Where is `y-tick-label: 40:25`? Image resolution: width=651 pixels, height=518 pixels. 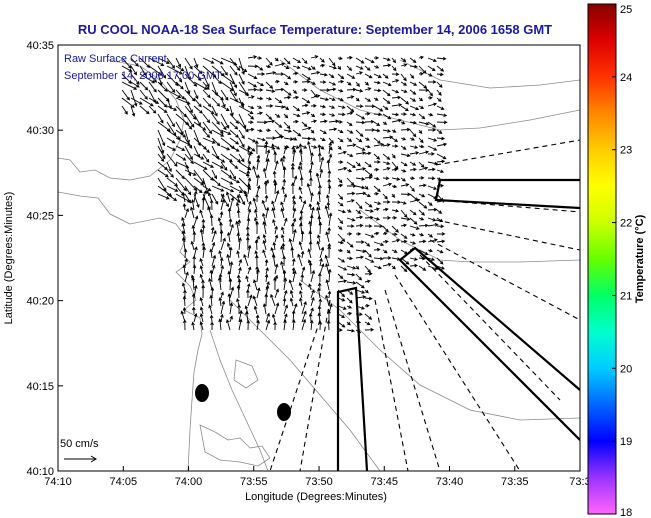 y-tick-label: 40:25 is located at coordinates (40, 216).